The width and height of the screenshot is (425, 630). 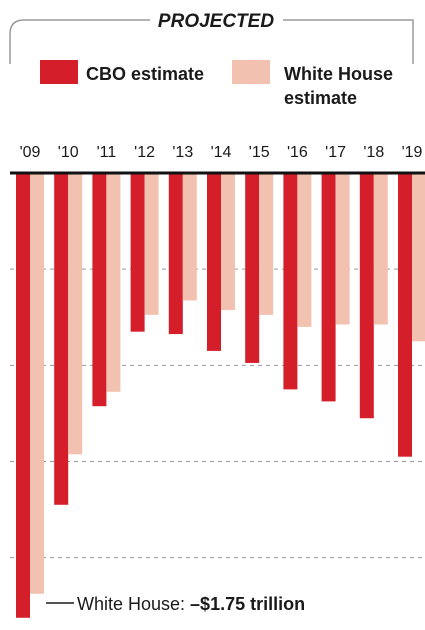 What do you see at coordinates (348, 41) in the screenshot?
I see `chart-frame-right` at bounding box center [348, 41].